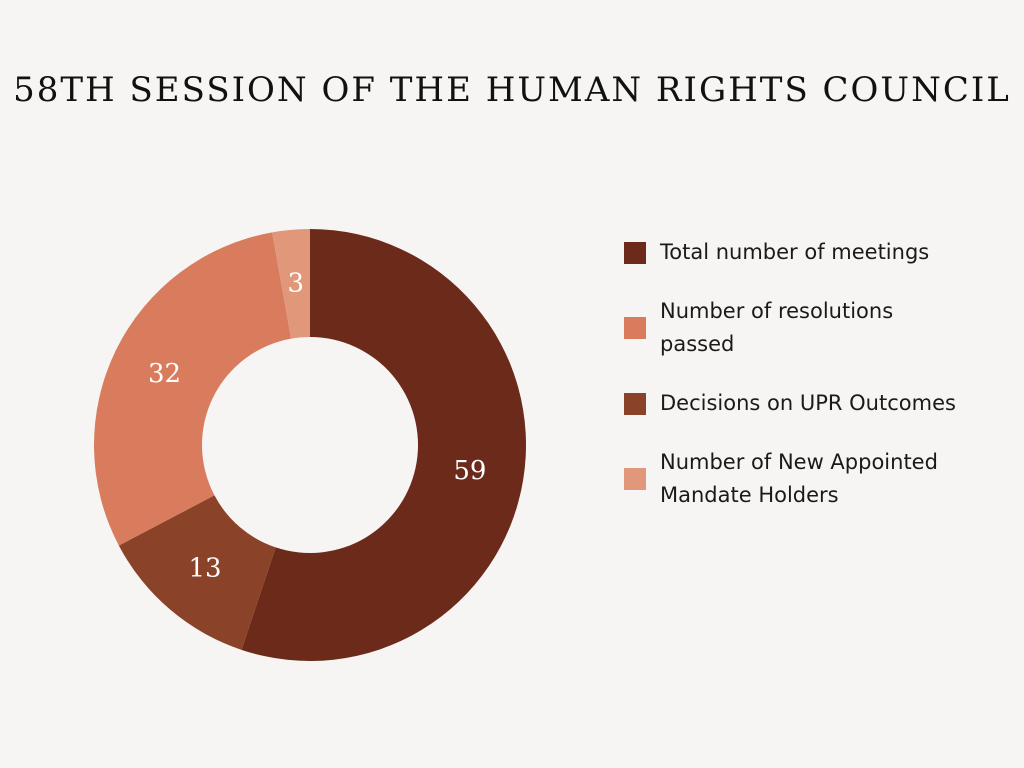  Describe the element at coordinates (799, 478) in the screenshot. I see `legend-label: Number of New Appointed Mandate Holders` at that location.